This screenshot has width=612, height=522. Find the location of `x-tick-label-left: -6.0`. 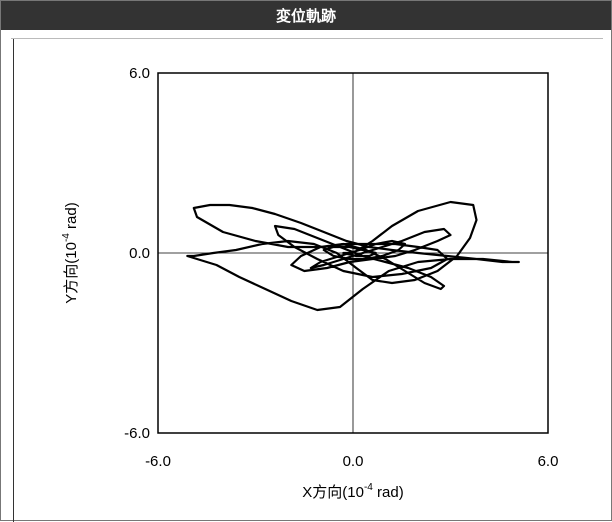

x-tick-label-left: -6.0 is located at coordinates (158, 461).